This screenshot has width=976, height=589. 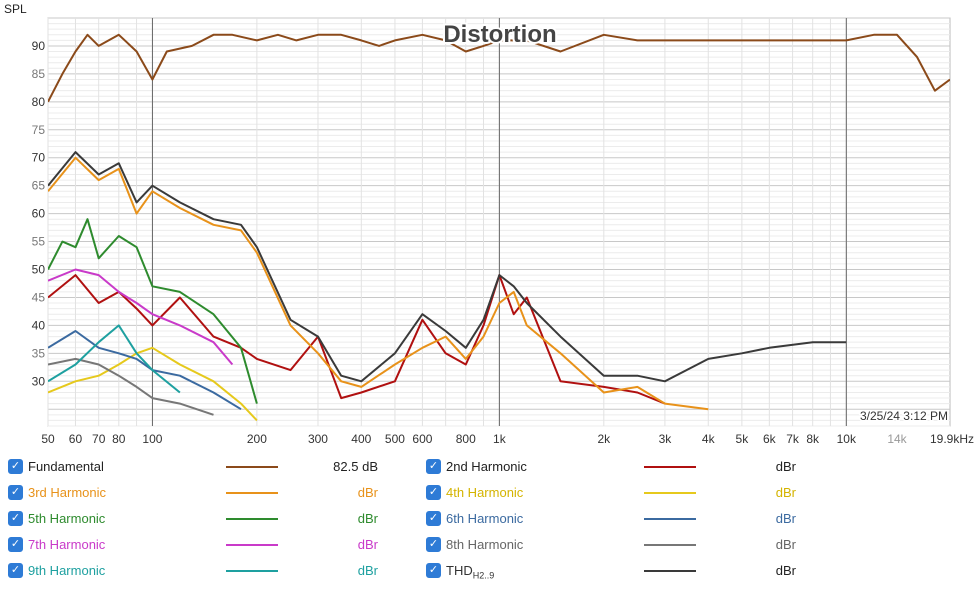 What do you see at coordinates (395, 439) in the screenshot?
I see `x-tick-label: 500` at bounding box center [395, 439].